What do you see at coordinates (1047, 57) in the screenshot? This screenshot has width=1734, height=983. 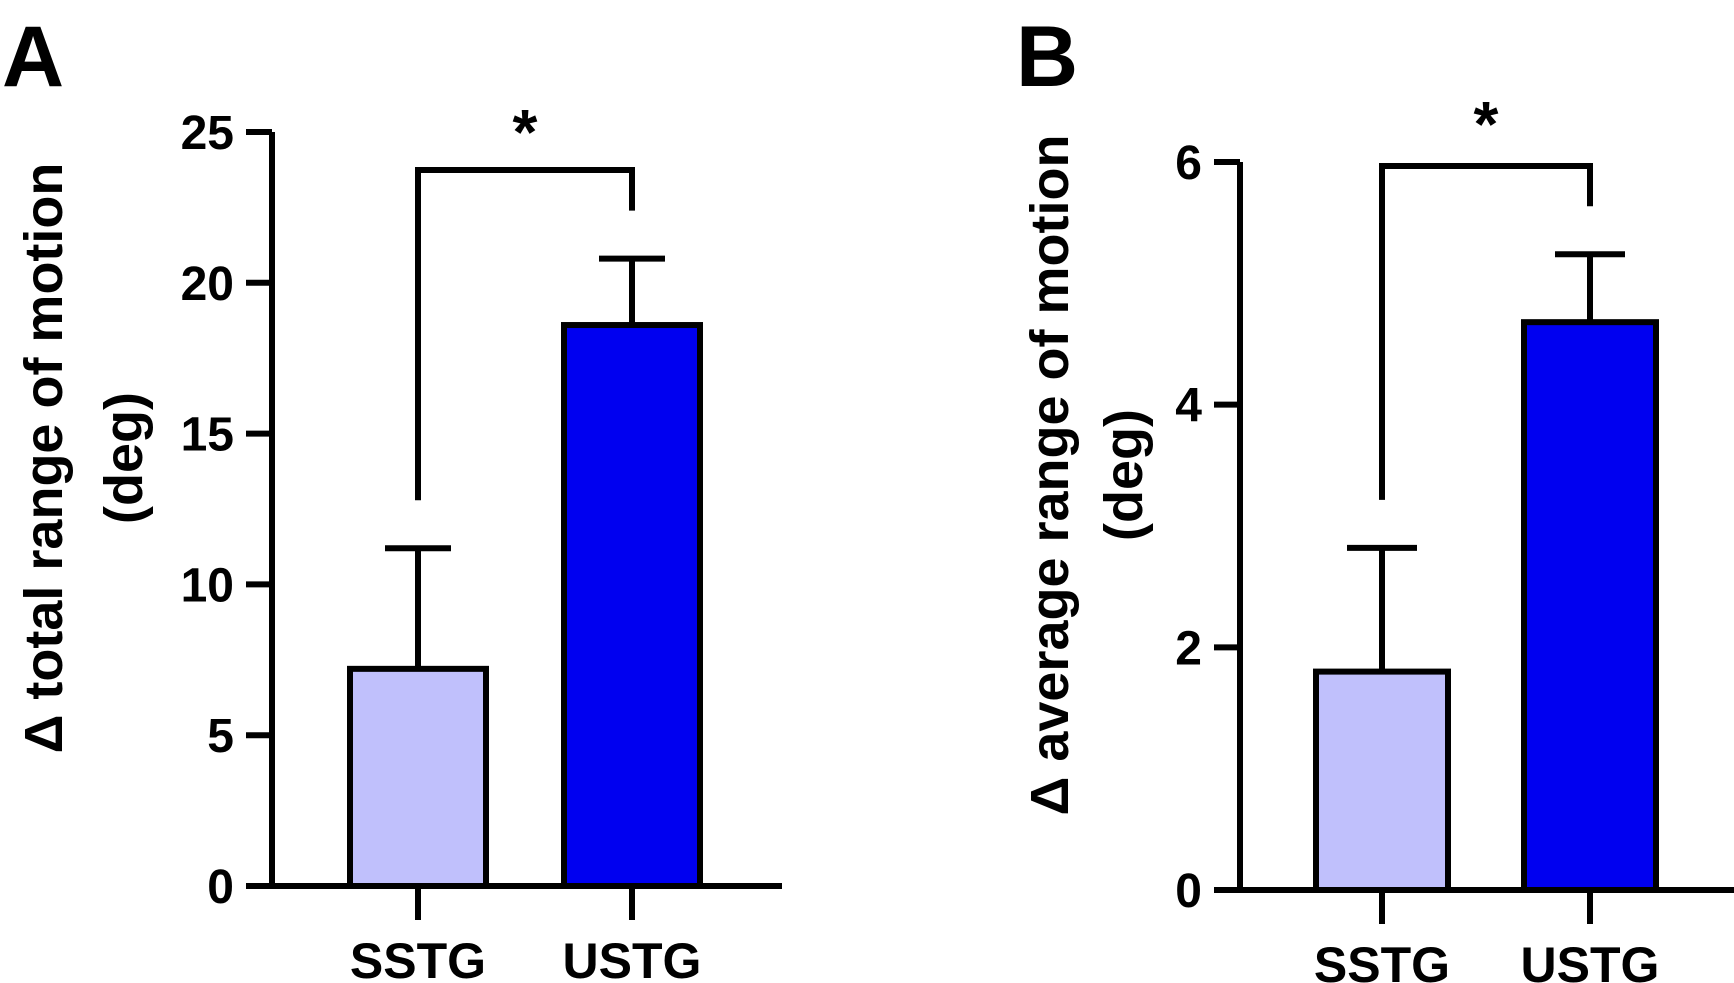 I see `panel-b-letter: B` at bounding box center [1047, 57].